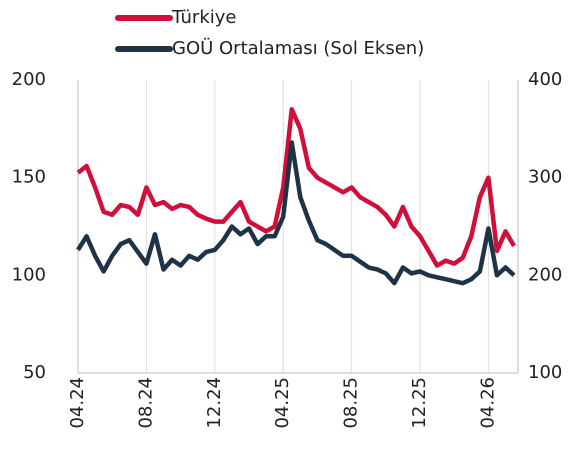 The image size is (583, 459). Describe the element at coordinates (487, 403) in the screenshot. I see `x-tick-label: 04.26` at that location.